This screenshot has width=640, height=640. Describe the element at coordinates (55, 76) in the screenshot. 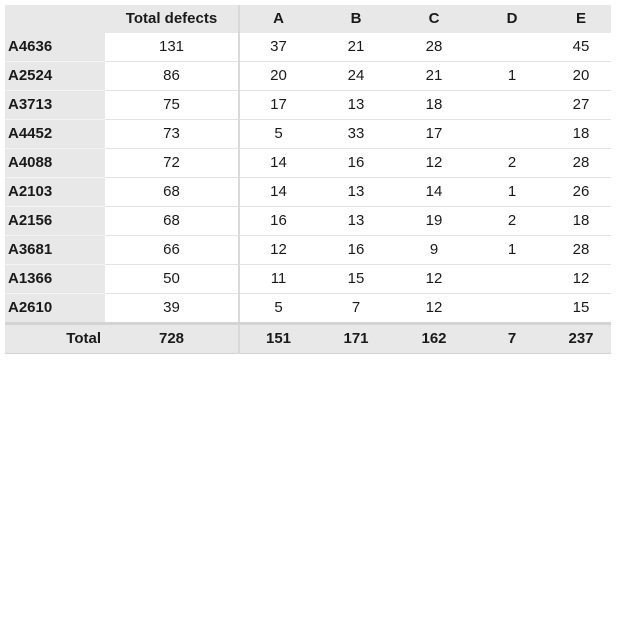

I see `row-label: A2524` at that location.